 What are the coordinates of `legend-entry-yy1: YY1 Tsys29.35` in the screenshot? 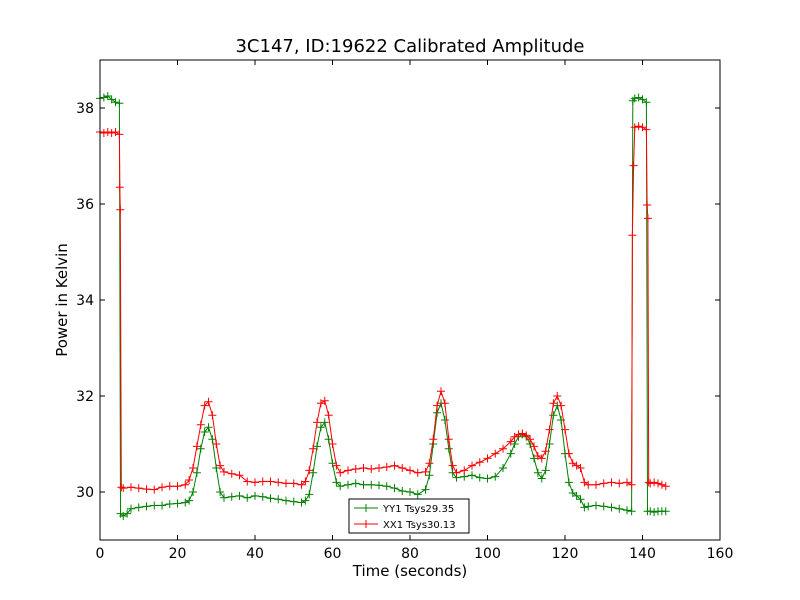 It's located at (404, 509).